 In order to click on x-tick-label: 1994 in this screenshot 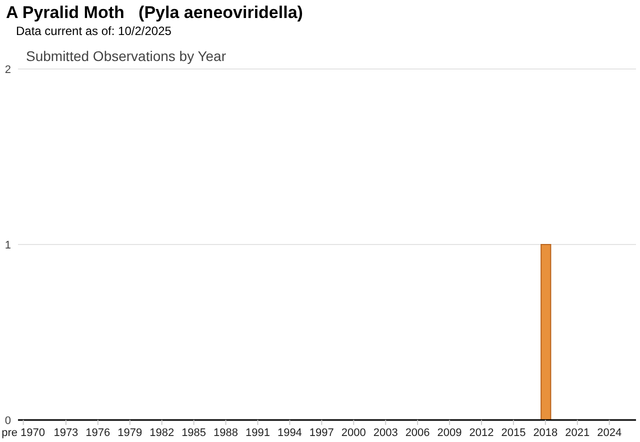, I will do `click(289, 433)`.